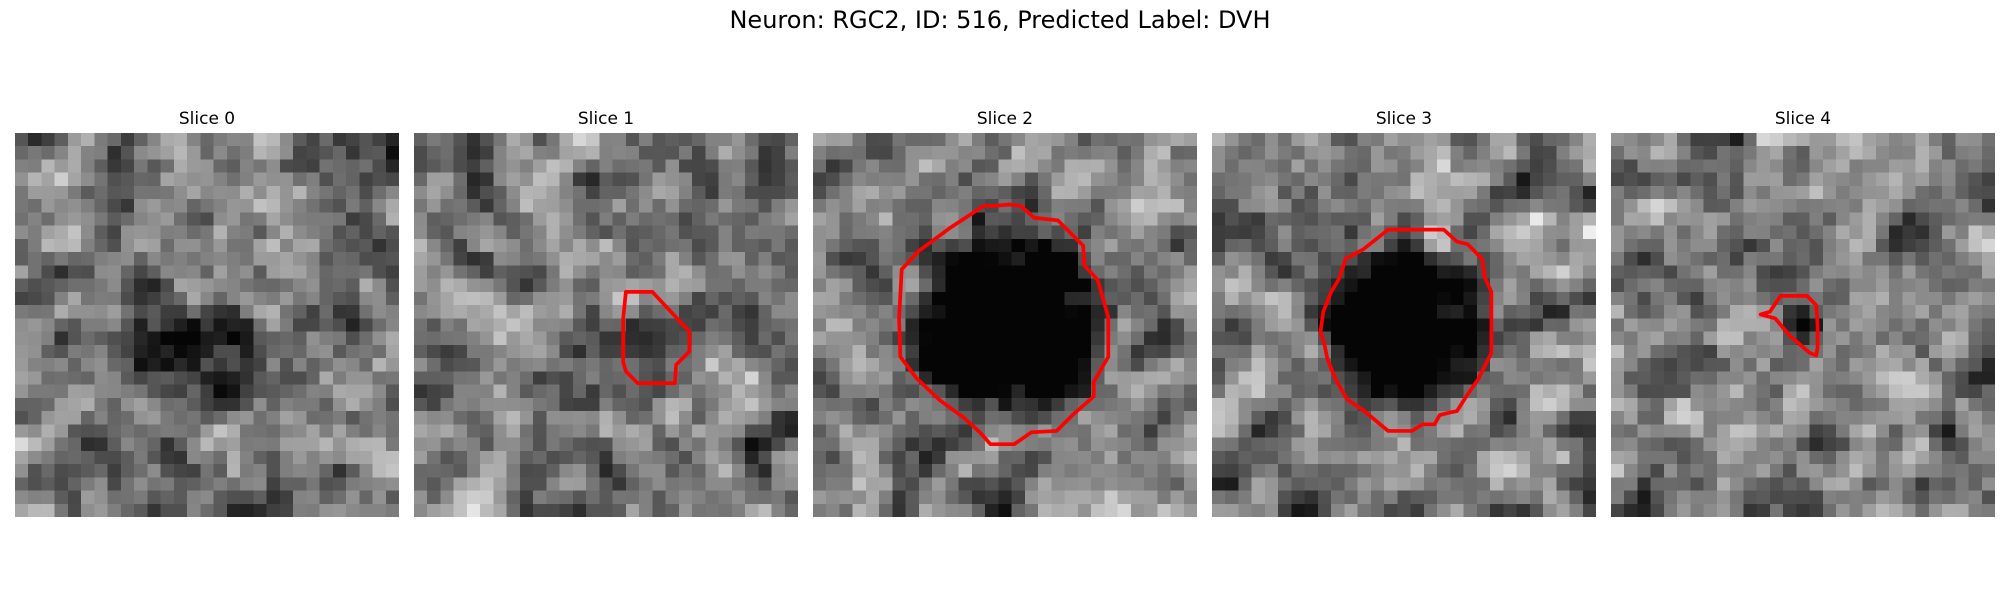 Image resolution: width=2000 pixels, height=600 pixels. I want to click on slice-title-3: Slice 3, so click(1404, 119).